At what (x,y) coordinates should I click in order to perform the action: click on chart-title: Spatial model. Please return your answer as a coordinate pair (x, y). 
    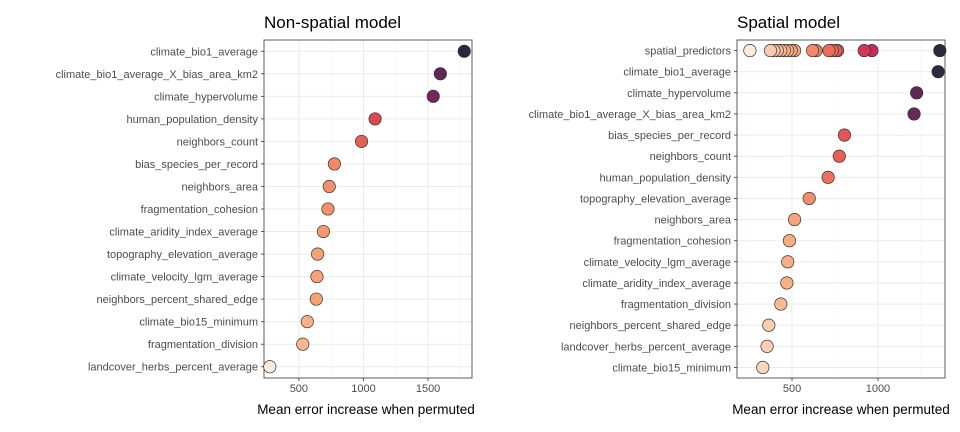
    Looking at the image, I should click on (788, 22).